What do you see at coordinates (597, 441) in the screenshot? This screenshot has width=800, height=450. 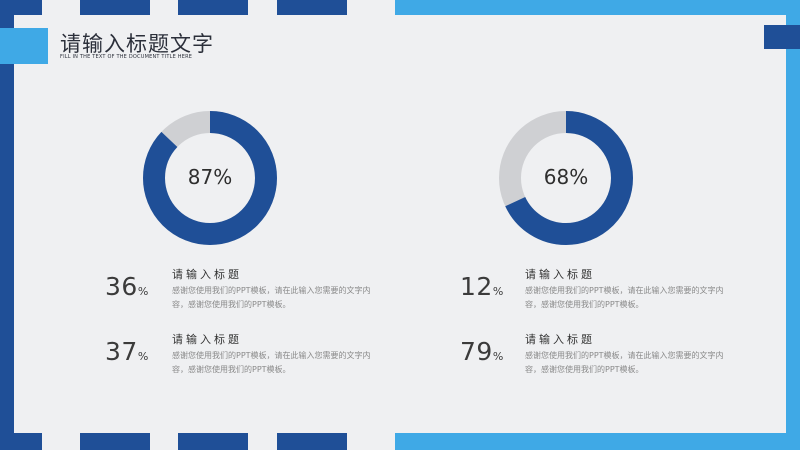 I see `frame-bottom-light-bar` at bounding box center [597, 441].